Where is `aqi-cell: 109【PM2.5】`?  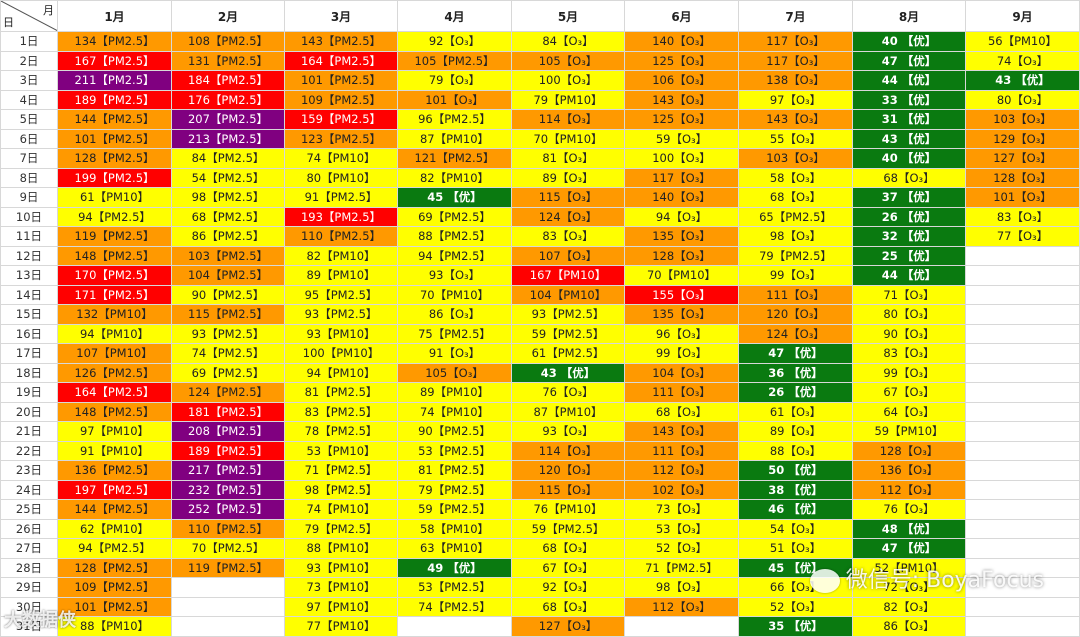
aqi-cell: 109【PM2.5】 is located at coordinates (341, 99).